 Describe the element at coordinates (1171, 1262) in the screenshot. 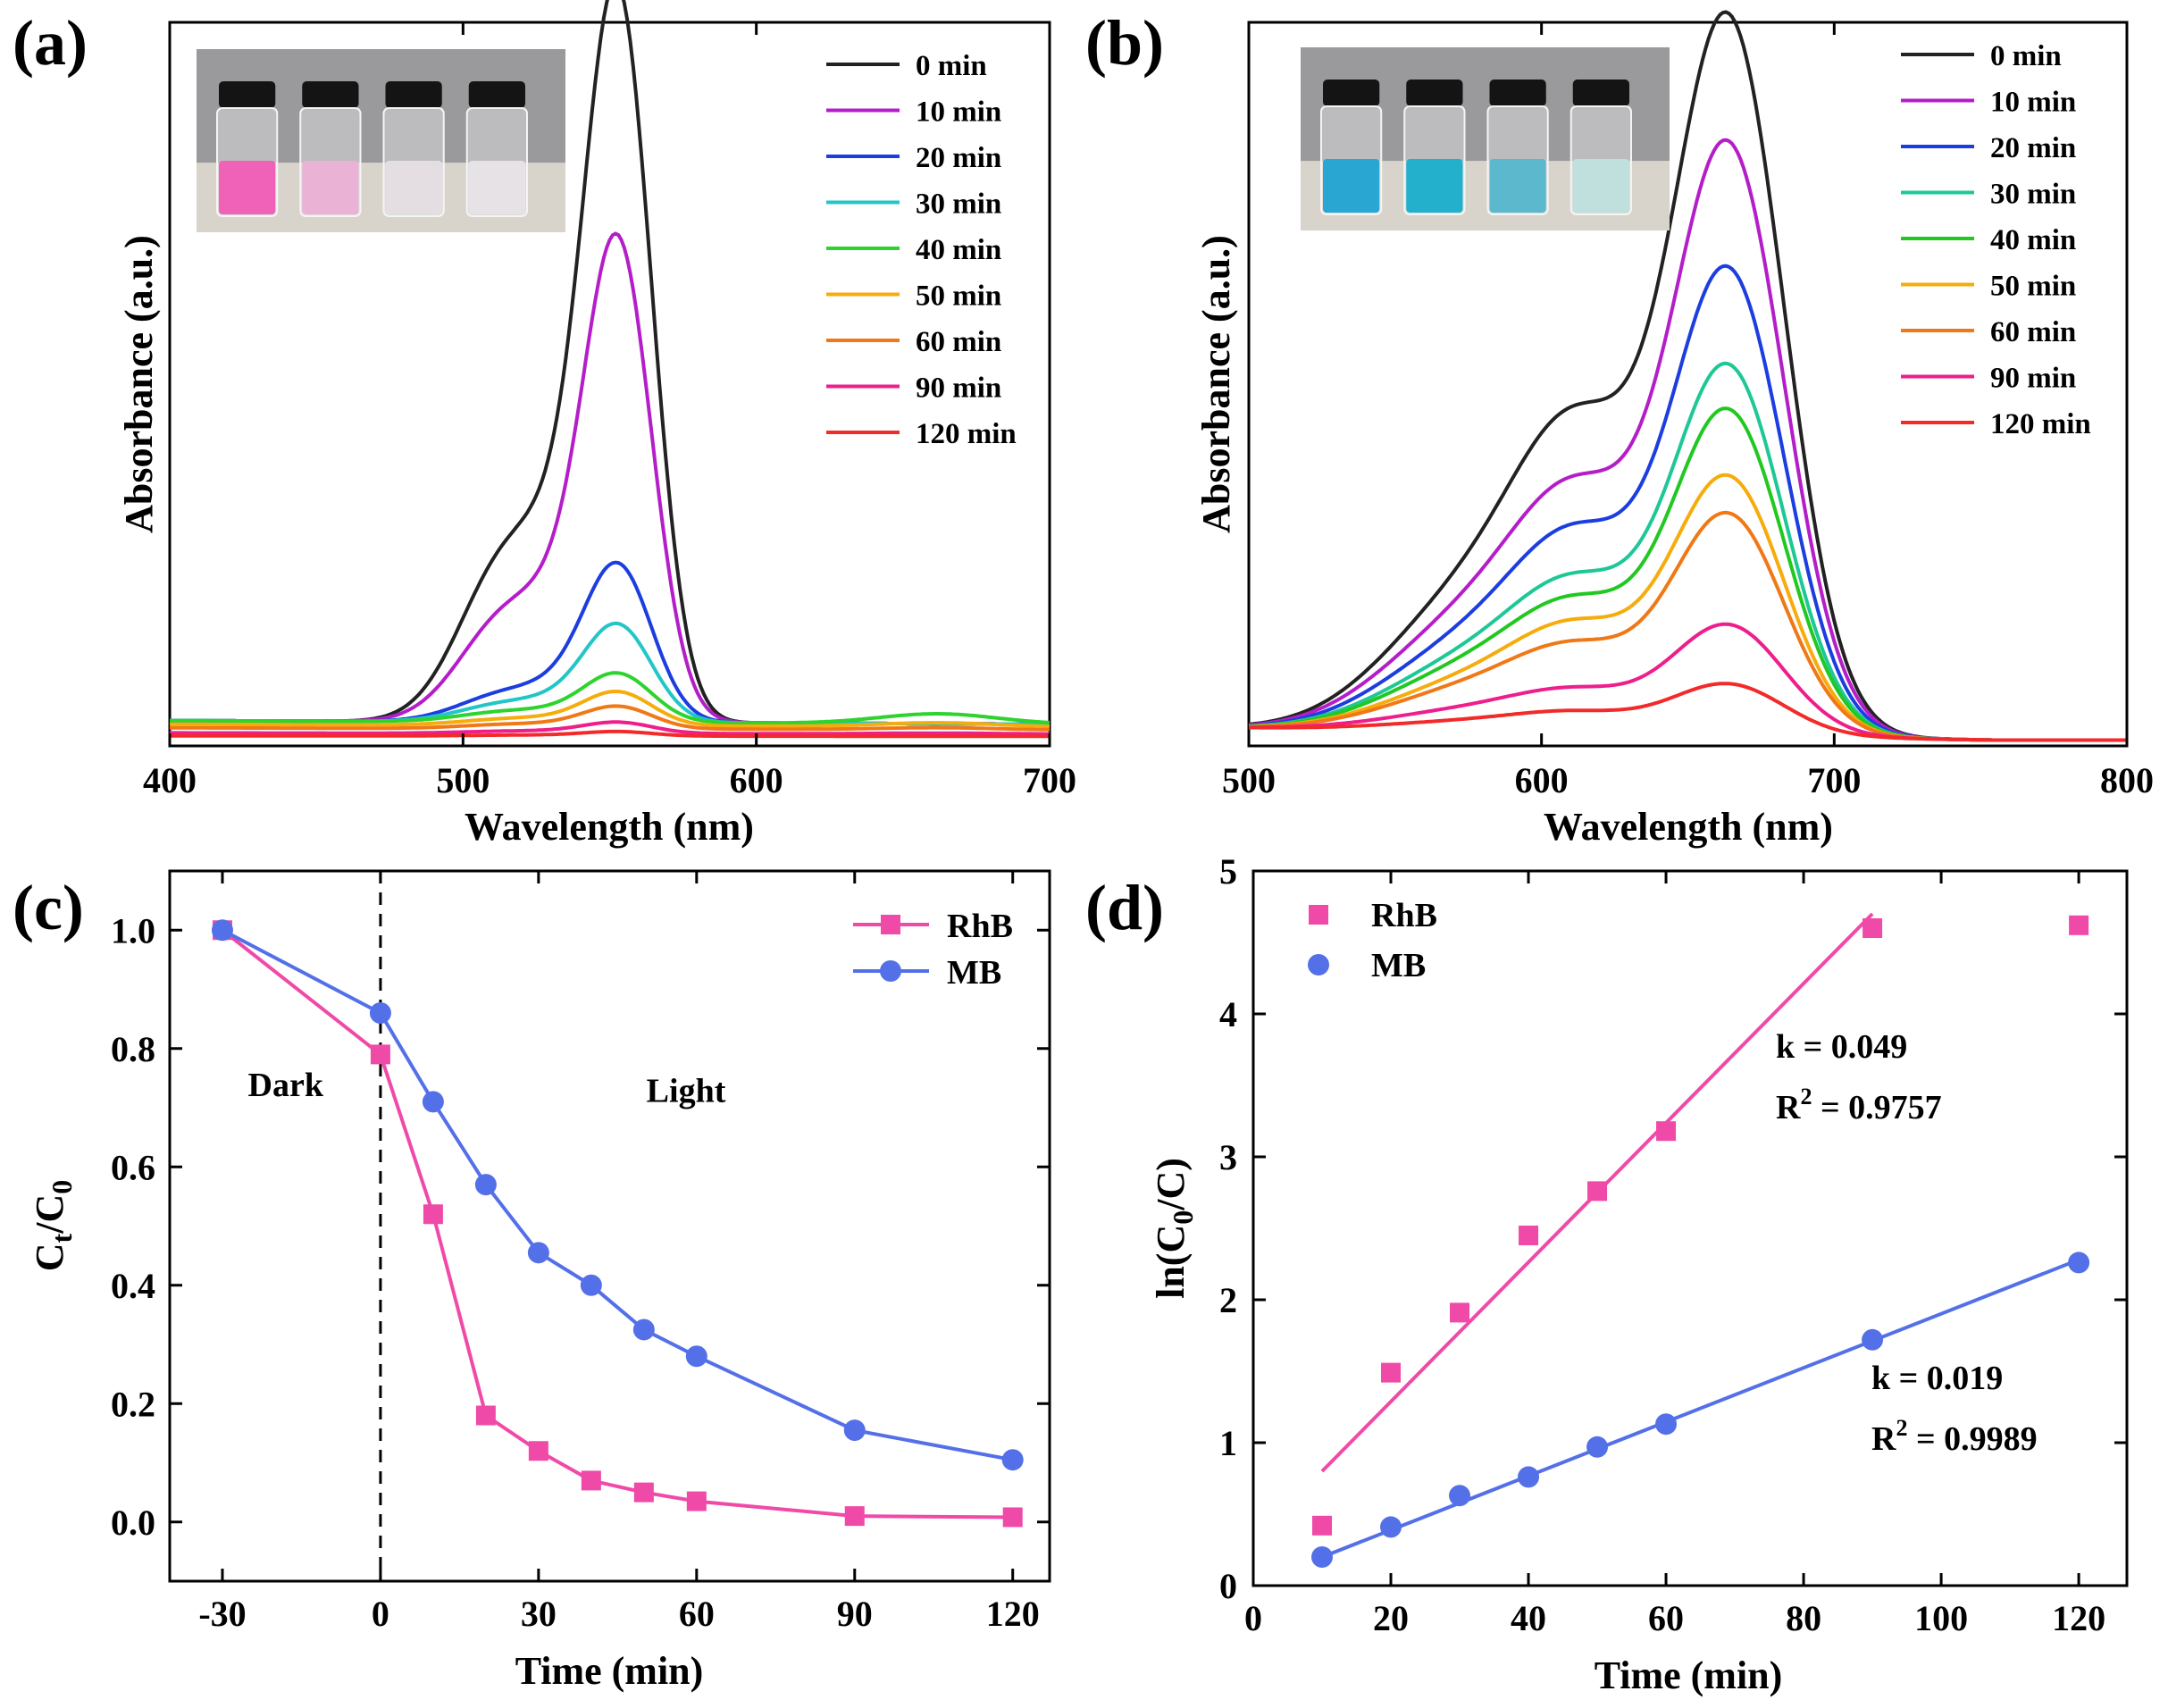

I see `panel-d-y-label-pre: ln(C` at that location.